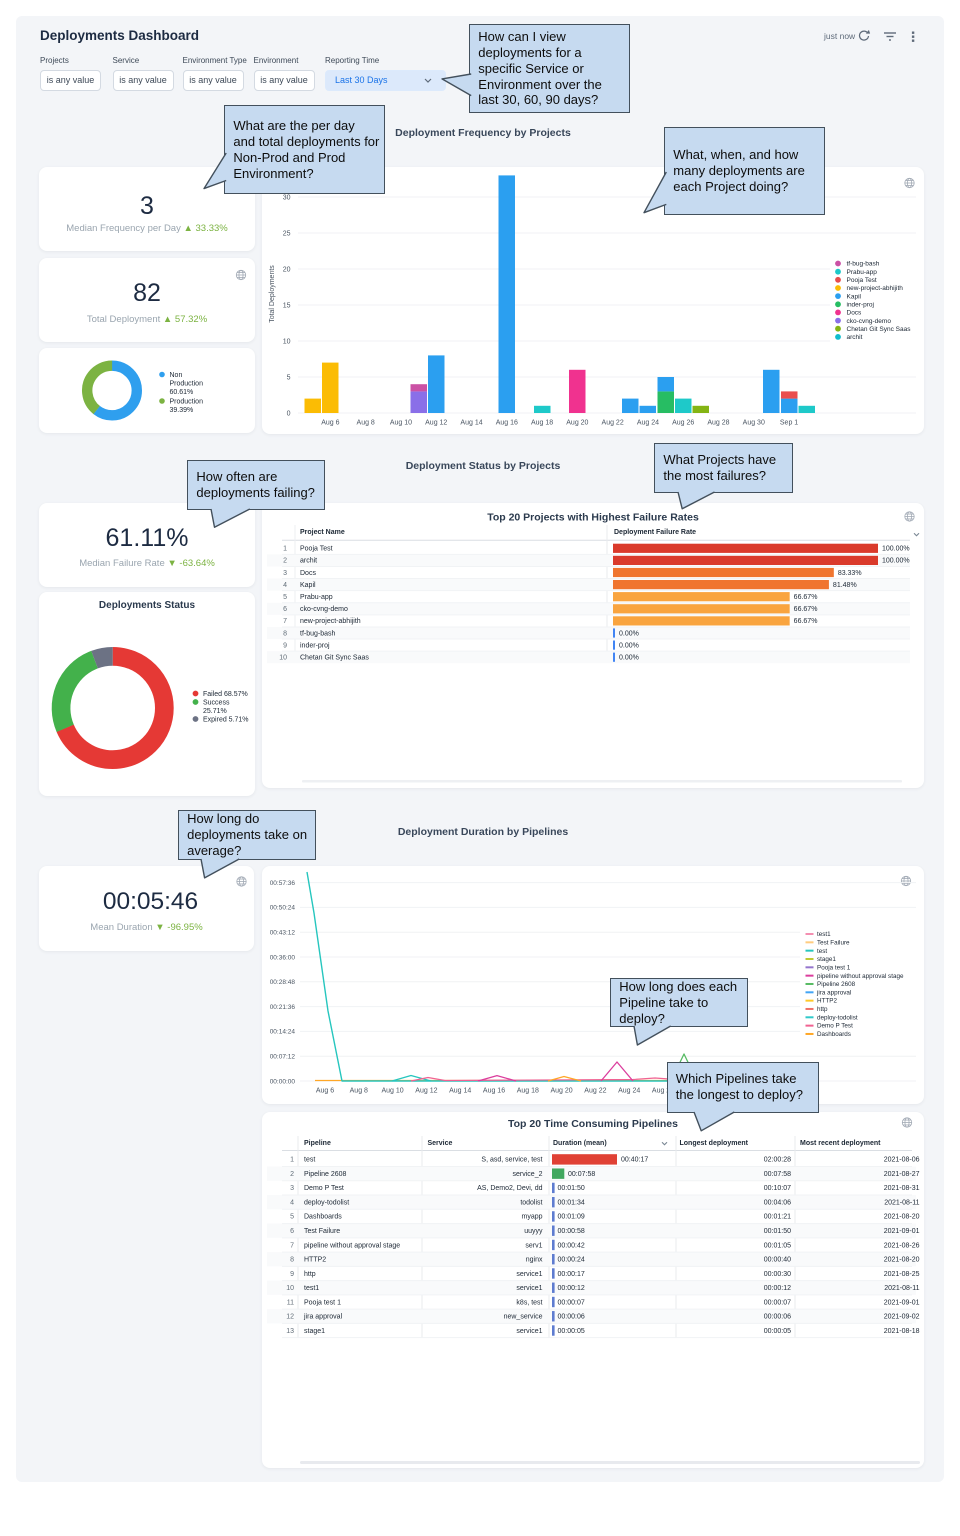 This screenshot has width=960, height=1536. I want to click on svg-text: 00:40:17, so click(634, 1160).